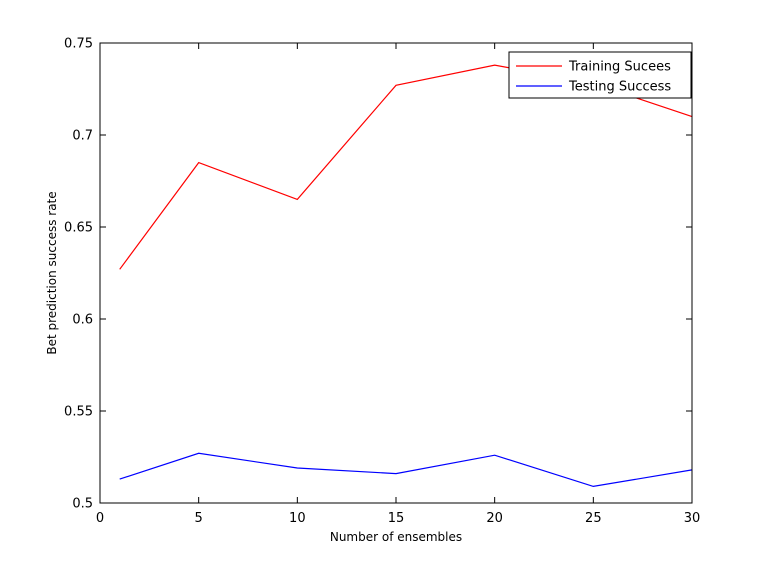  What do you see at coordinates (78, 44) in the screenshot?
I see `y-tick-label: 0.75` at bounding box center [78, 44].